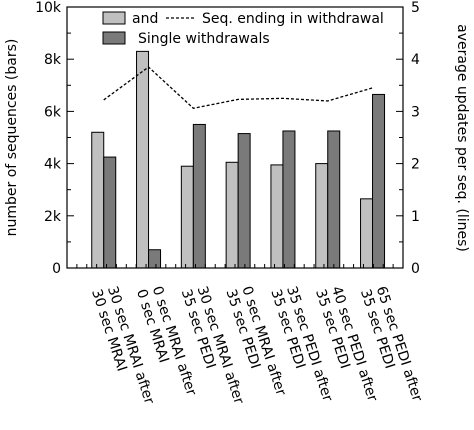 The image size is (474, 430). What do you see at coordinates (415, 60) in the screenshot?
I see `y-right-tick-label: 4` at bounding box center [415, 60].